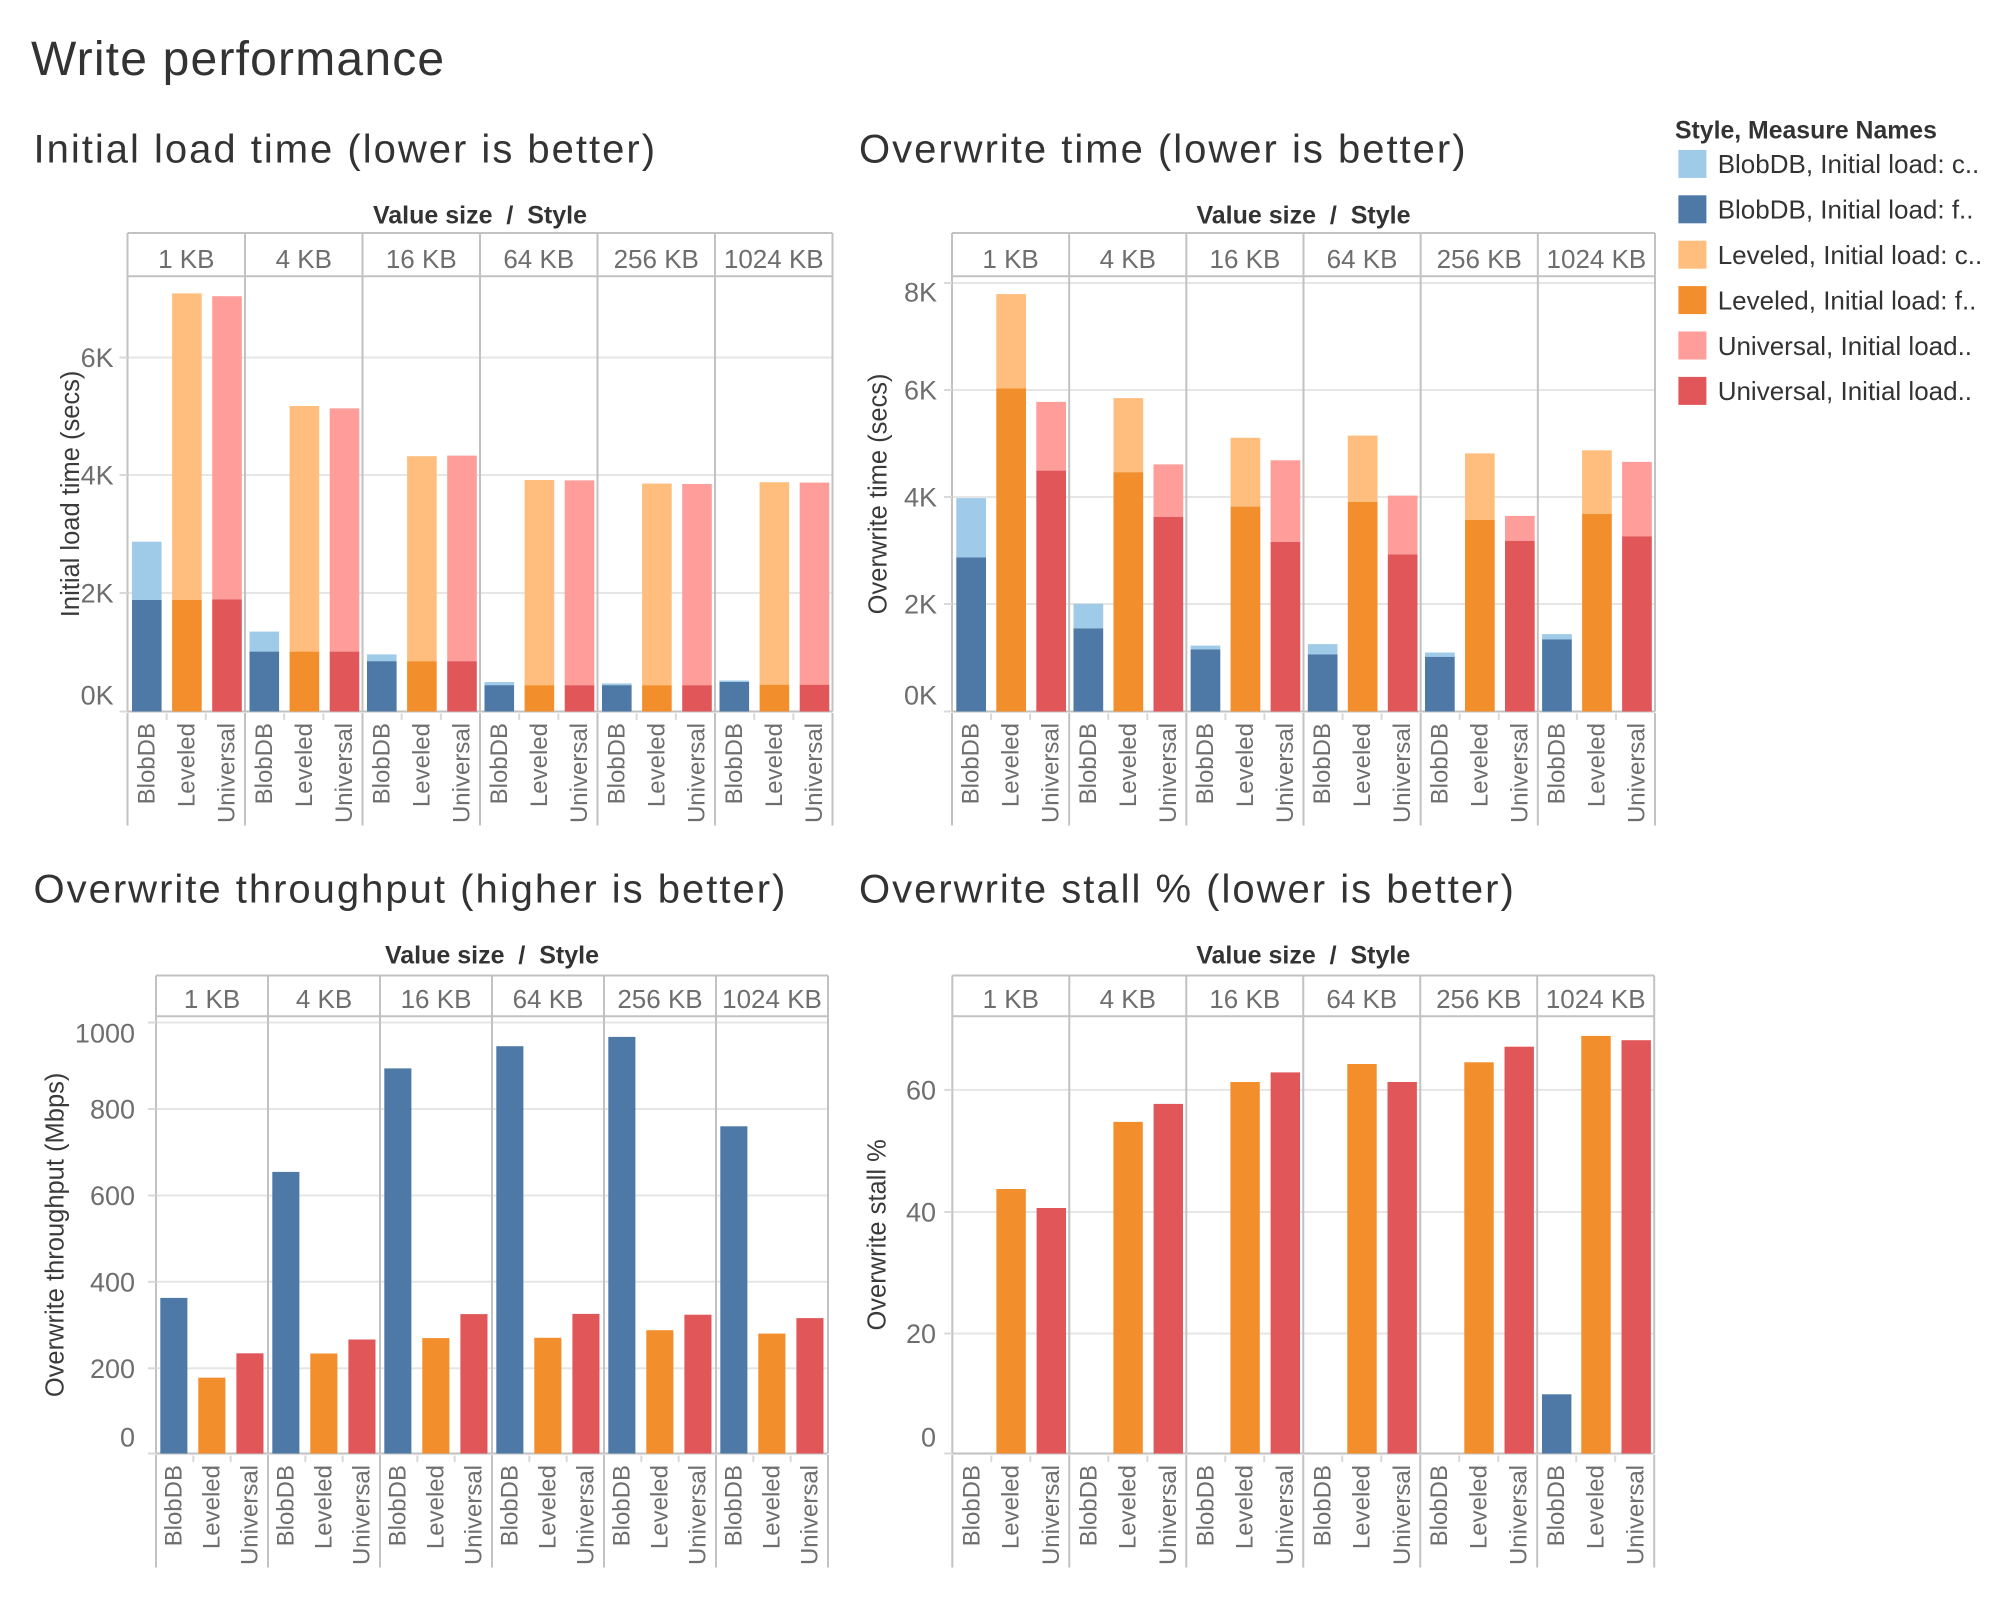 Image resolution: width=2000 pixels, height=1600 pixels. Describe the element at coordinates (112, 1196) in the screenshot. I see `svg-text: 600` at that location.